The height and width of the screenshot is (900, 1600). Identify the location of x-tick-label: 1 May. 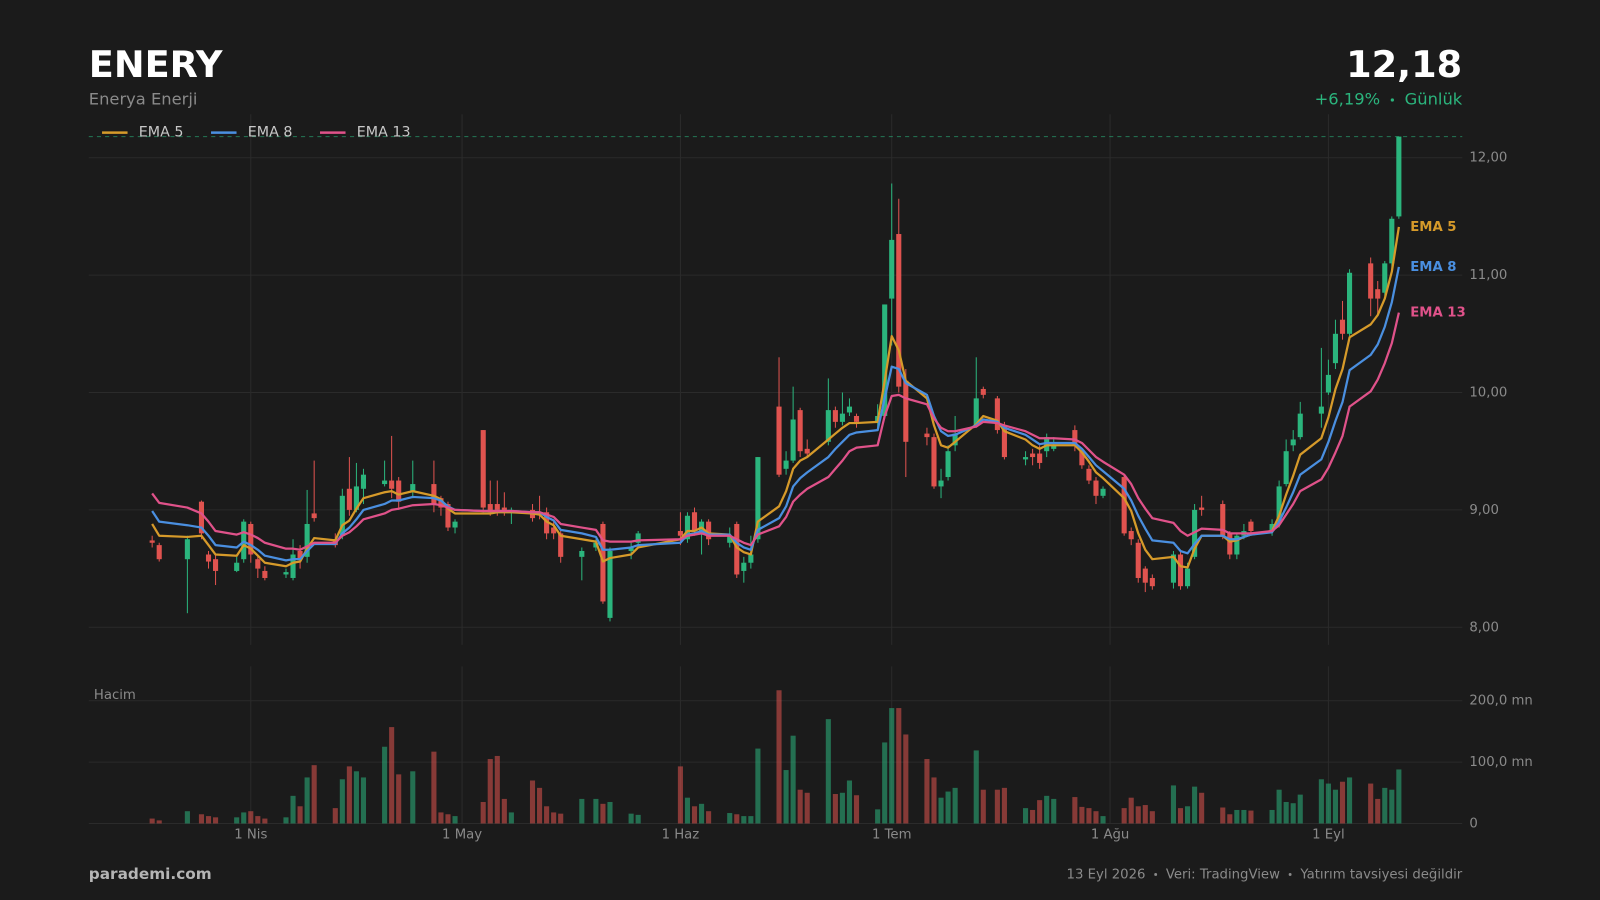
(462, 835).